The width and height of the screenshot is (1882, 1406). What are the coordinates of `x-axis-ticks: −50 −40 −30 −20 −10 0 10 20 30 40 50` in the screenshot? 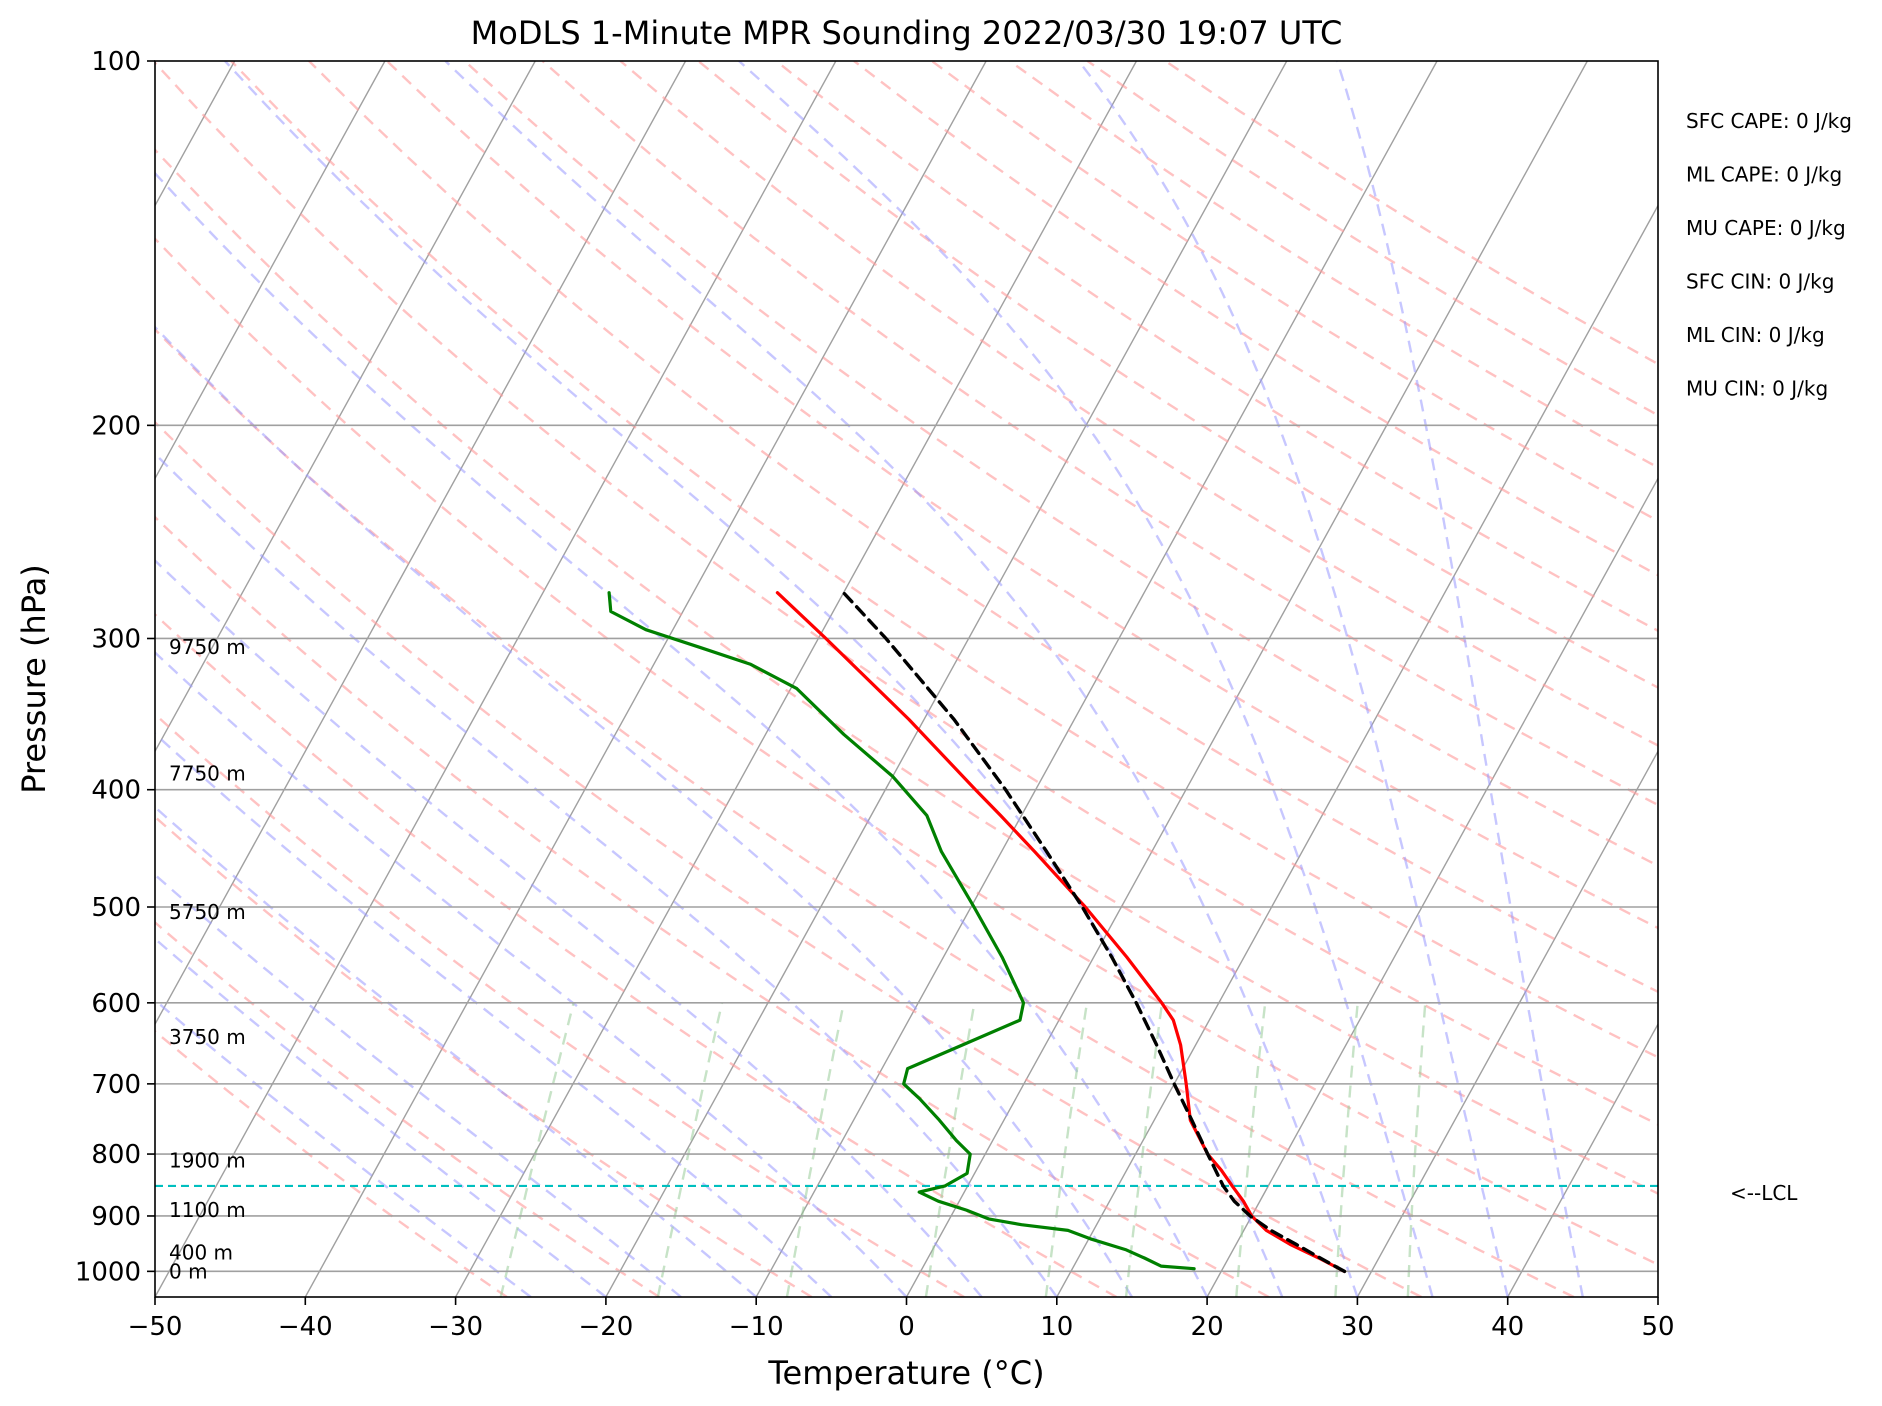 It's located at (901, 1319).